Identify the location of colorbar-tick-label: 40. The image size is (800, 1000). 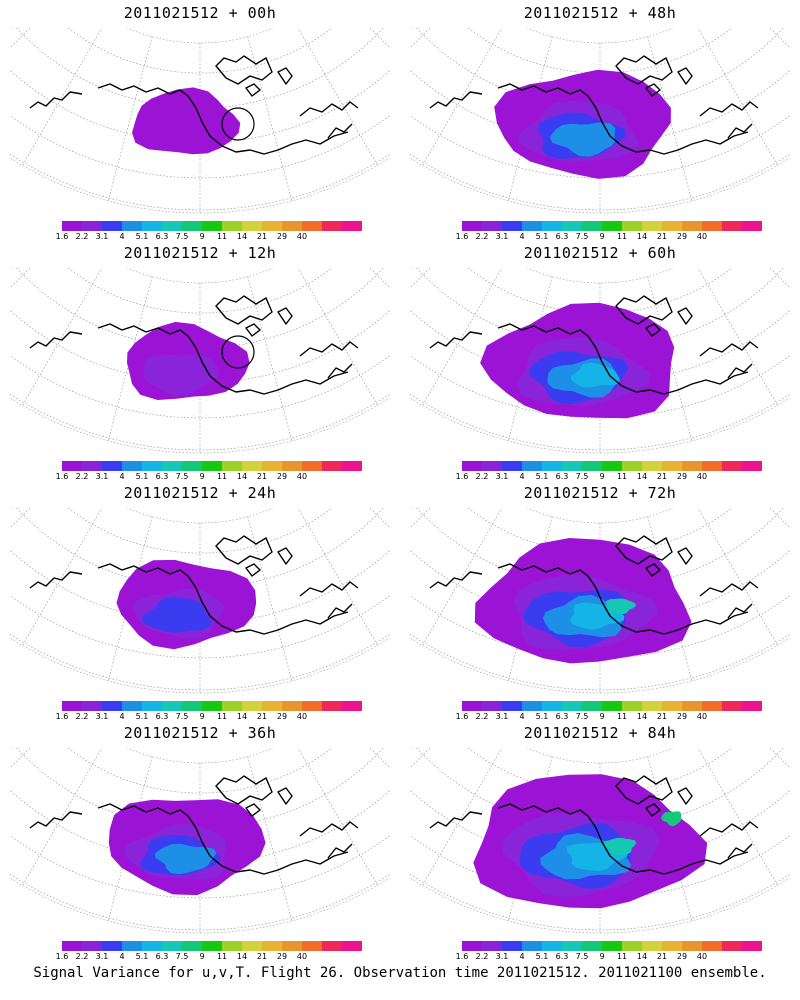
(302, 476).